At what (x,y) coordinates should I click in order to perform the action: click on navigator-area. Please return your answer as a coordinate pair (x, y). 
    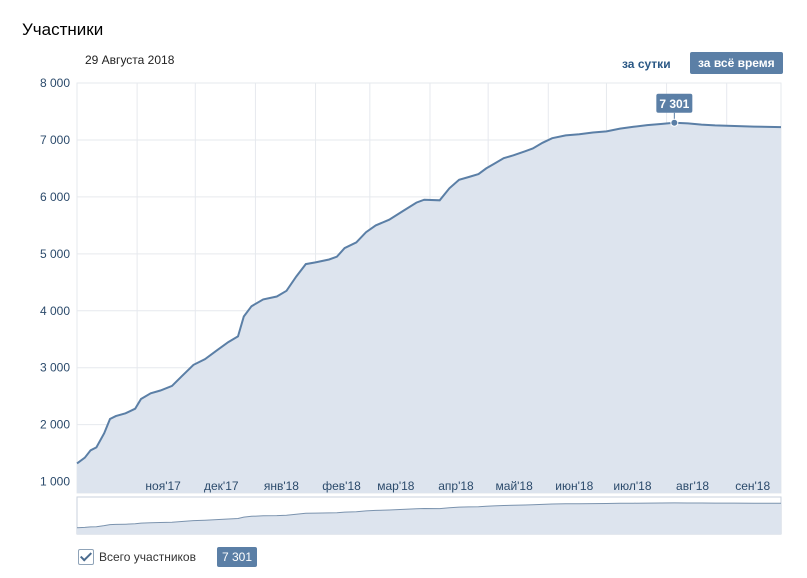
    Looking at the image, I should click on (429, 518).